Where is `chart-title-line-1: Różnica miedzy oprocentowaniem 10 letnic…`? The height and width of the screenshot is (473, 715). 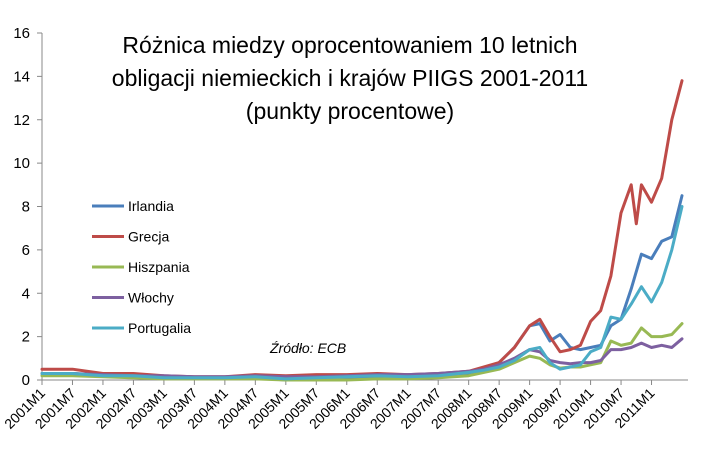 chart-title-line-1: Różnica miedzy oprocentowaniem 10 letnic… is located at coordinates (349, 45).